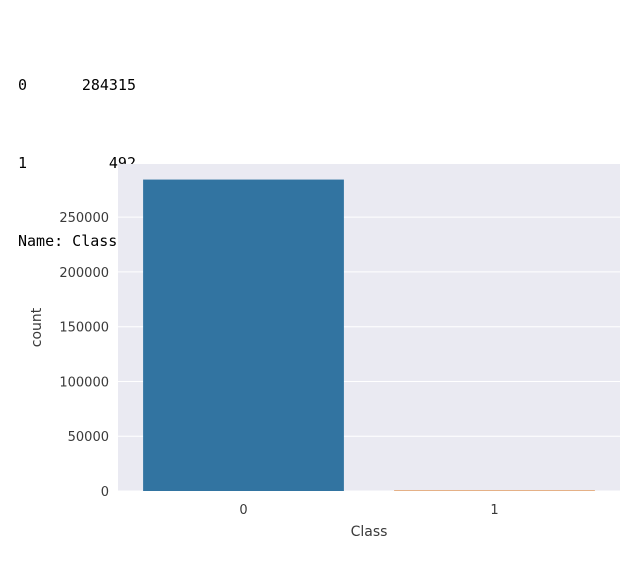  I want to click on output-row-count: 284315, so click(108, 85).